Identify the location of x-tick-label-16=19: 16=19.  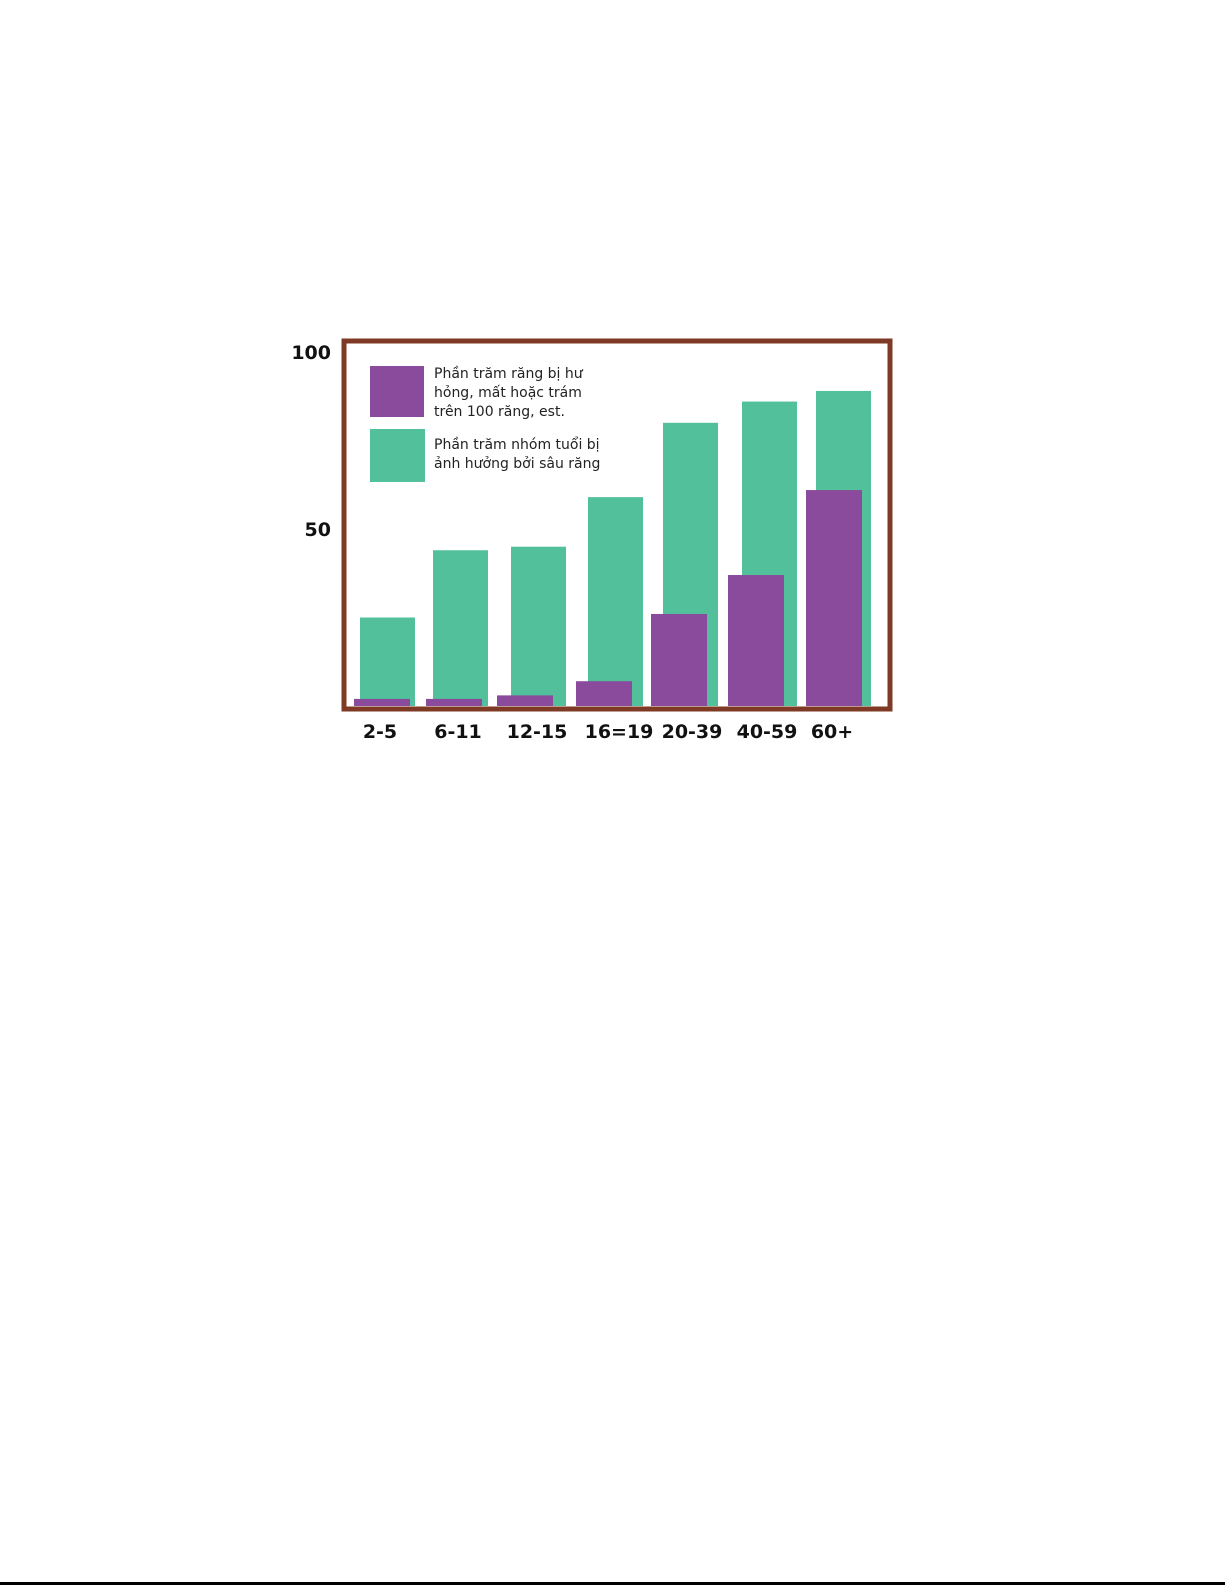
(619, 732).